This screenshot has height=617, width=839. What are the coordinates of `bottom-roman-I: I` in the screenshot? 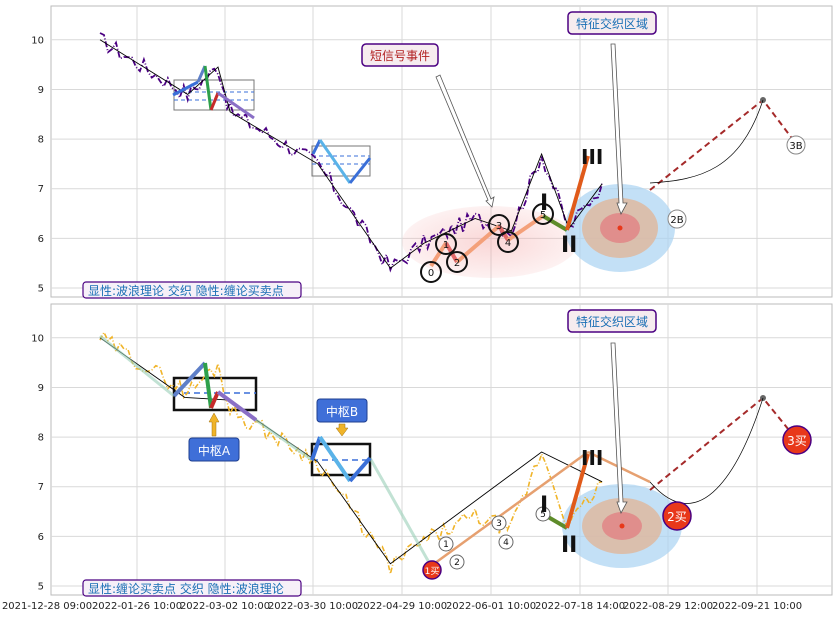 It's located at (544, 505).